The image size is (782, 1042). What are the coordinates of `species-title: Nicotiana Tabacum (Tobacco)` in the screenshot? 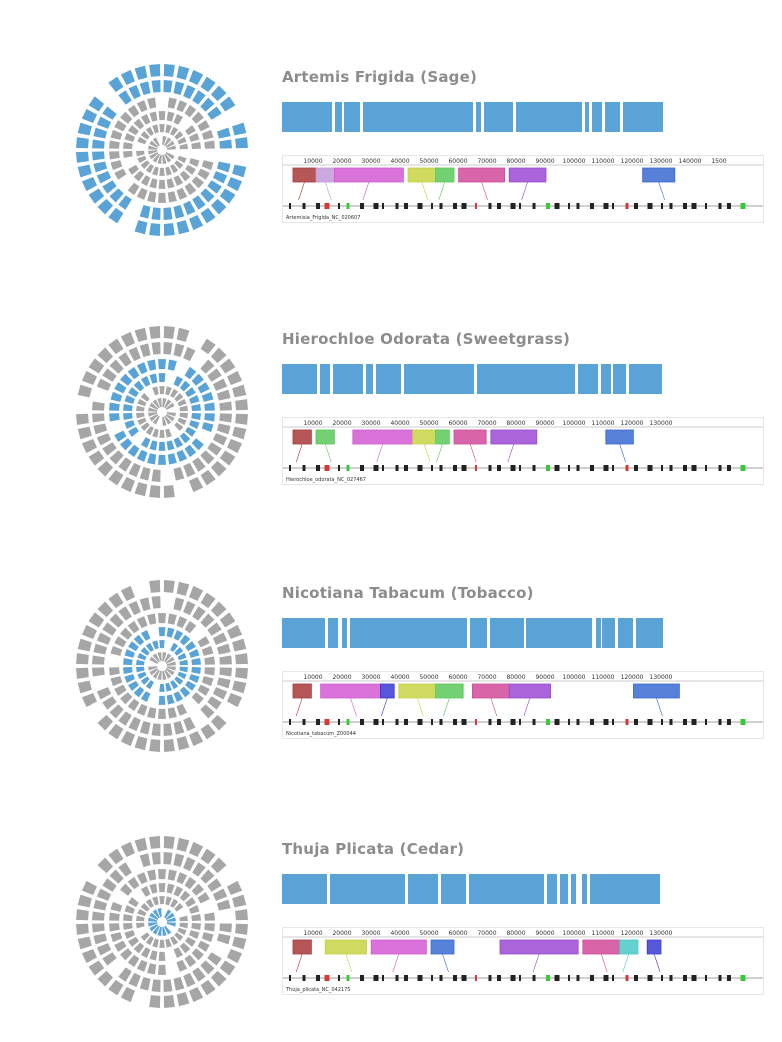 It's located at (408, 593).